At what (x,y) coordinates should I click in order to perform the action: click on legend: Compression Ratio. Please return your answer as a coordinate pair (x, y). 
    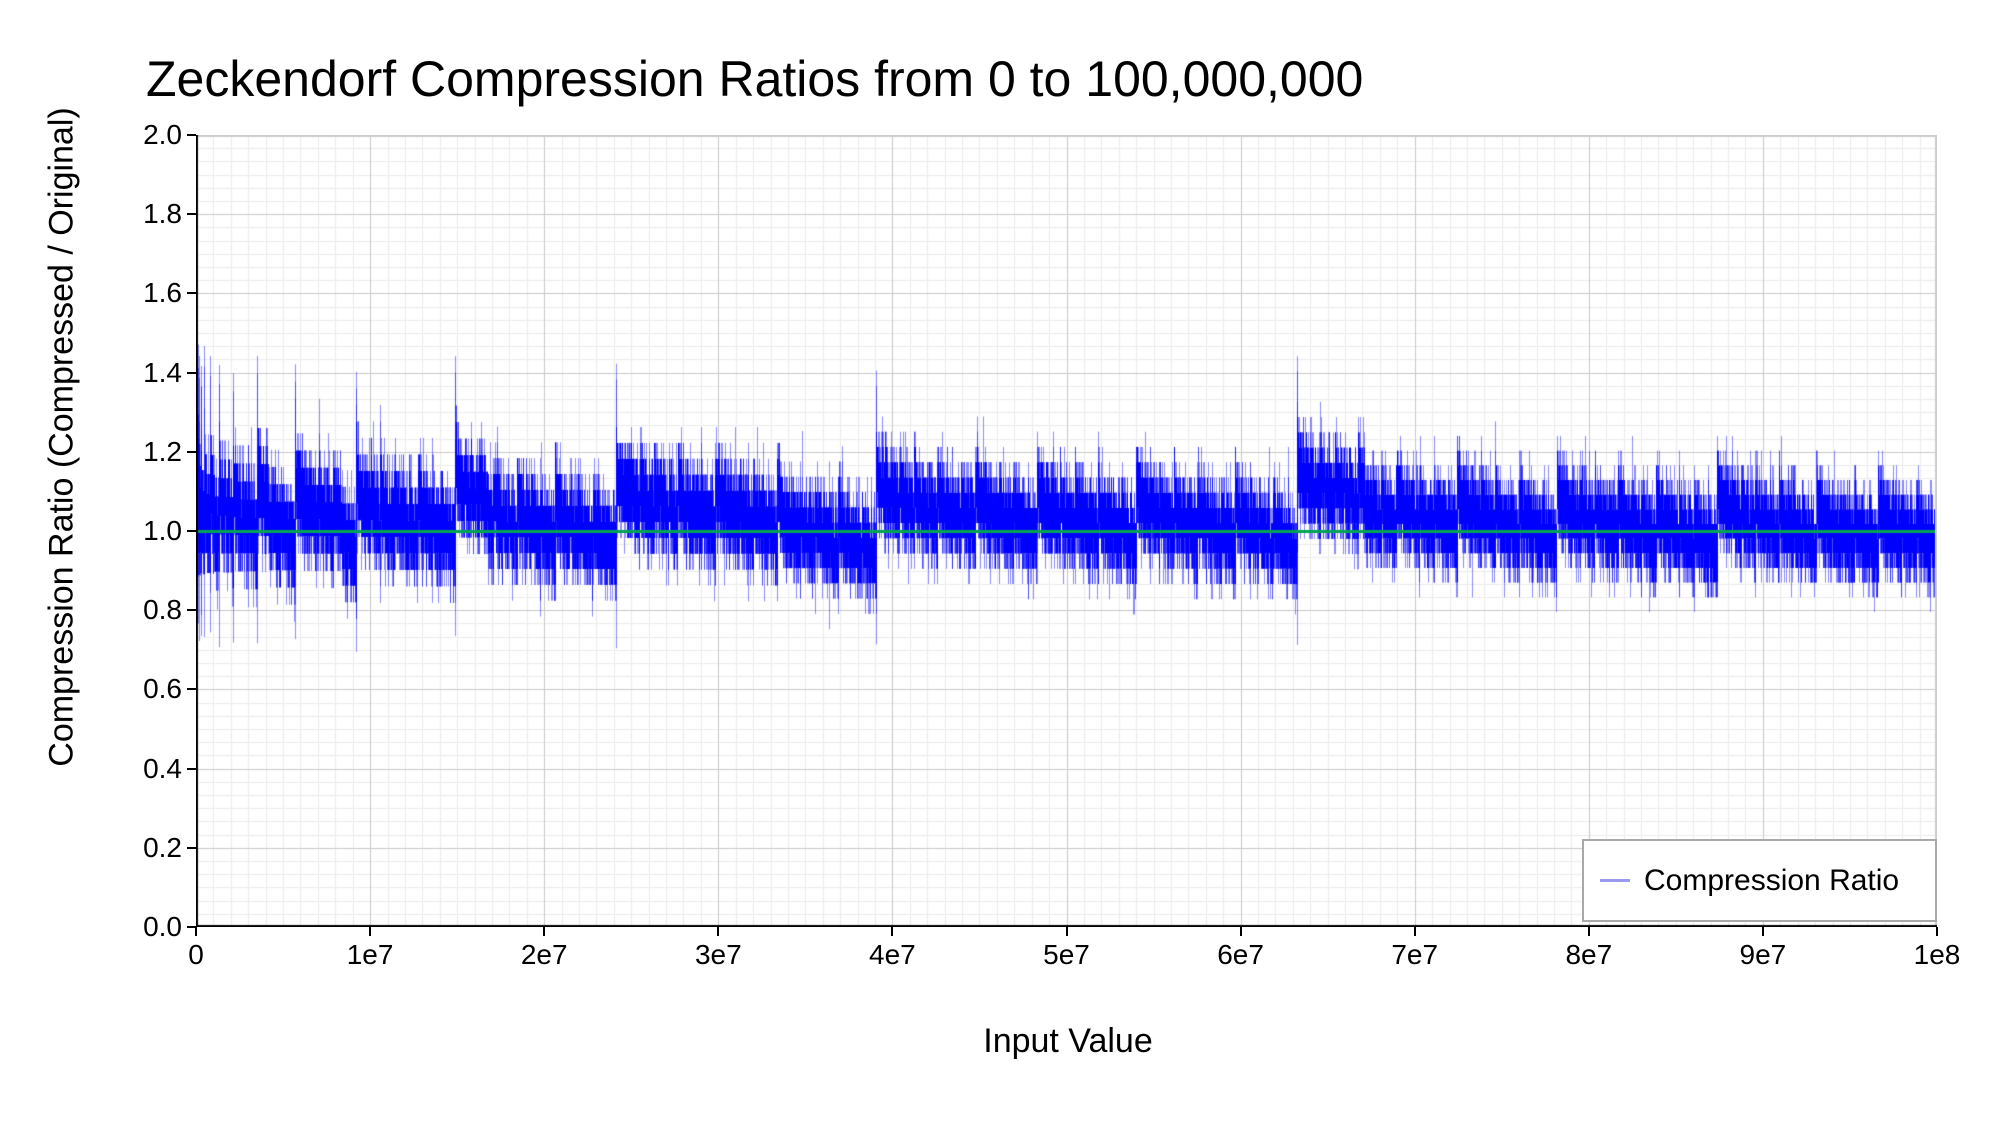
    Looking at the image, I should click on (1759, 880).